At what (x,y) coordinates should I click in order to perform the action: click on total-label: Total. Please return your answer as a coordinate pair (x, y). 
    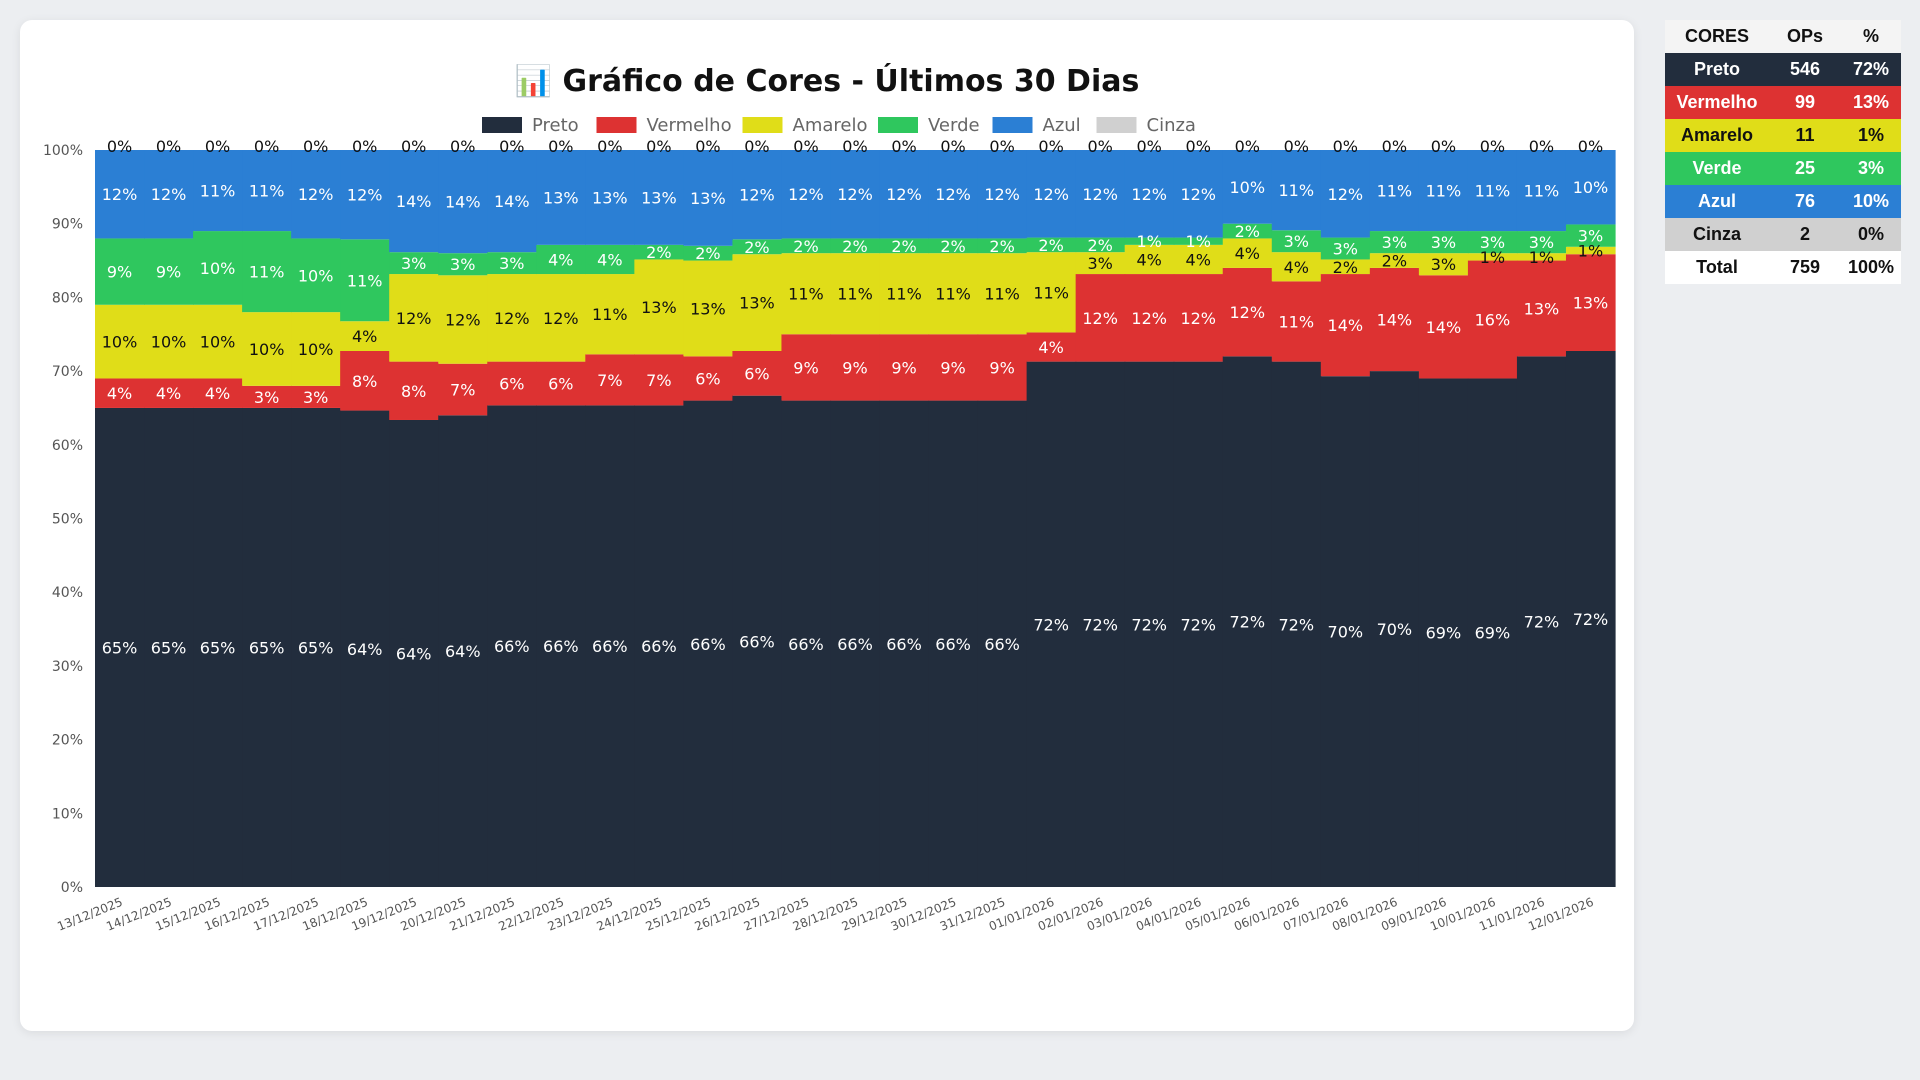
    Looking at the image, I should click on (1717, 267).